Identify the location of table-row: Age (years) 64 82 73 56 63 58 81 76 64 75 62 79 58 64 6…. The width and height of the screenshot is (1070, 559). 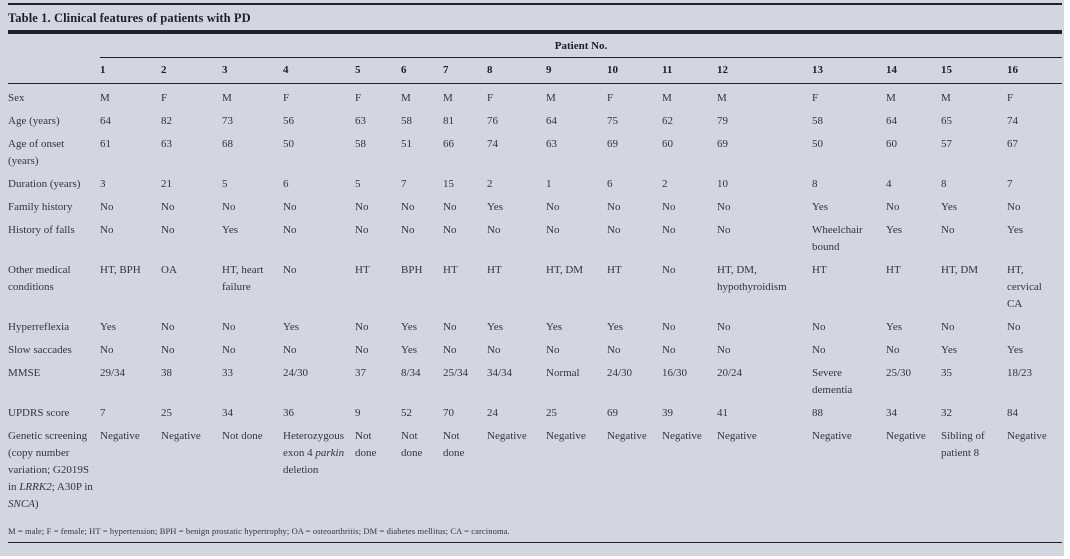
(535, 121).